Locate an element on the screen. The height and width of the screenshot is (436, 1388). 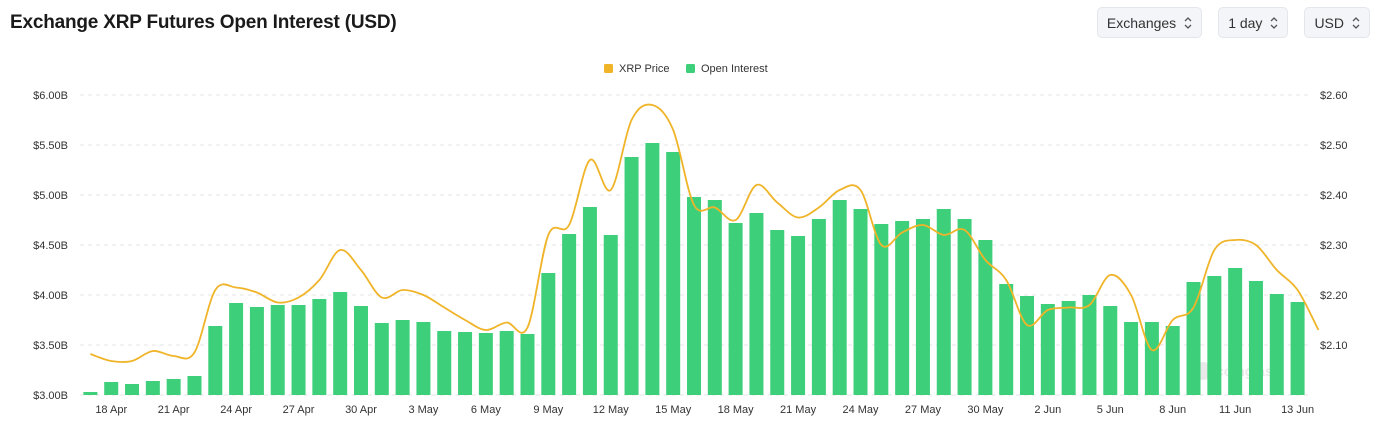
left-axis-tick-label: $5.00B is located at coordinates (50, 196).